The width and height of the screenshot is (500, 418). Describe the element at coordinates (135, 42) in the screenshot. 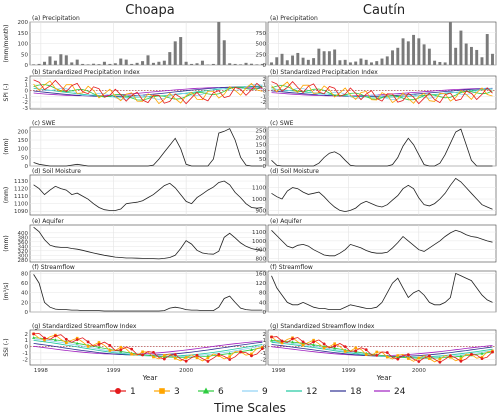

I see `panel-precip-left: 0 50 100 150 200(a) Precipitation (mm/month)` at that location.